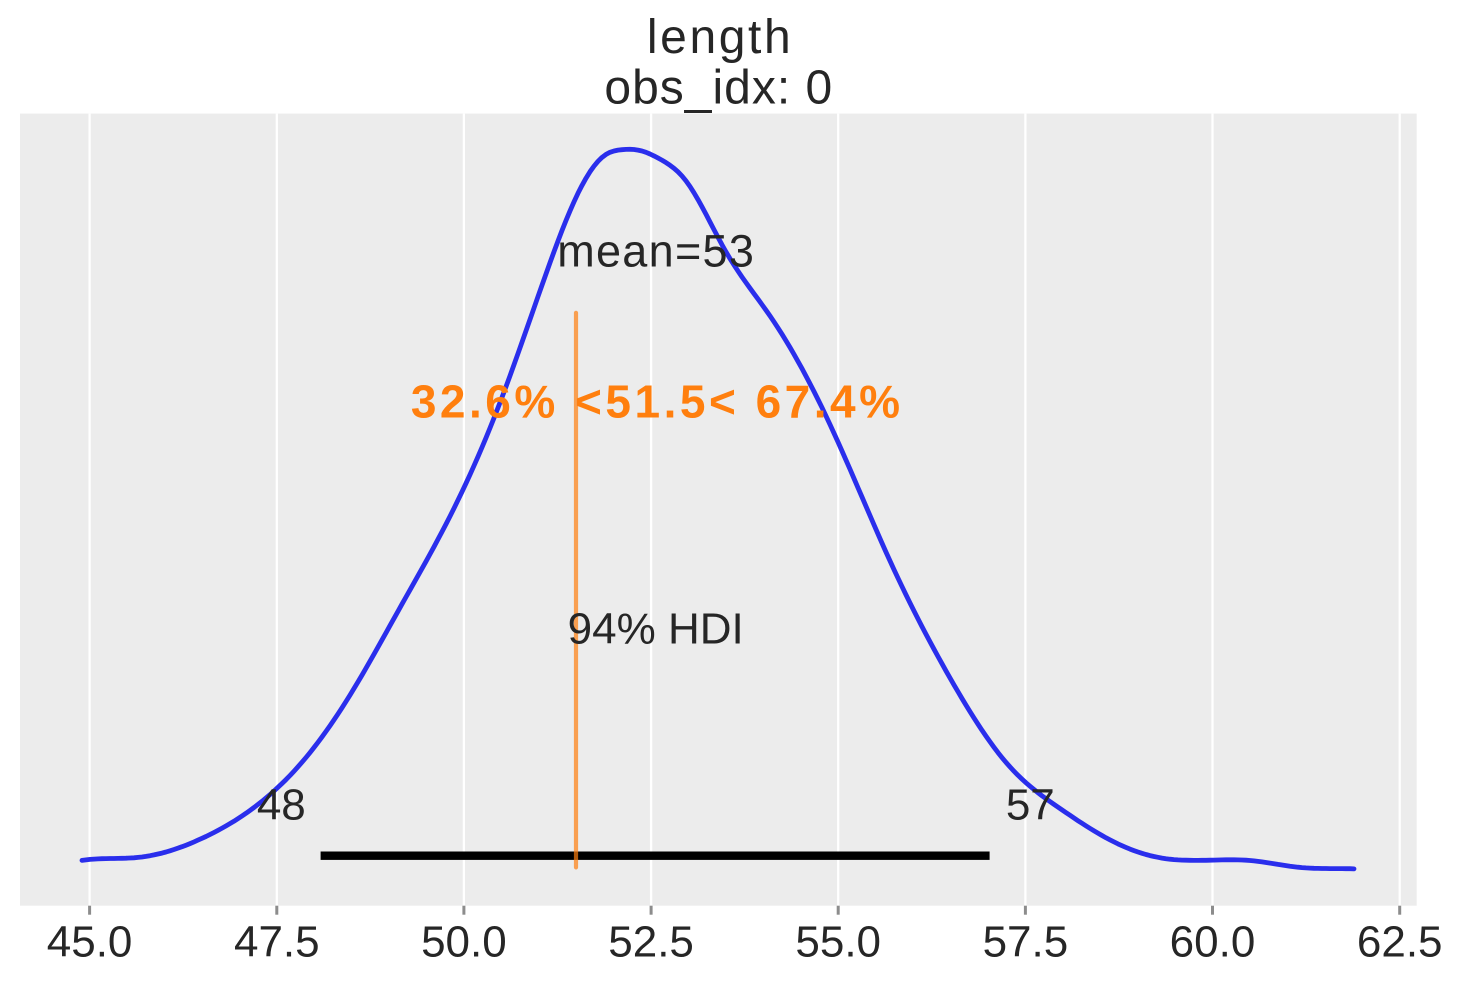 This screenshot has height=983, width=1463. What do you see at coordinates (656, 251) in the screenshot?
I see `svg-text: mean=53` at bounding box center [656, 251].